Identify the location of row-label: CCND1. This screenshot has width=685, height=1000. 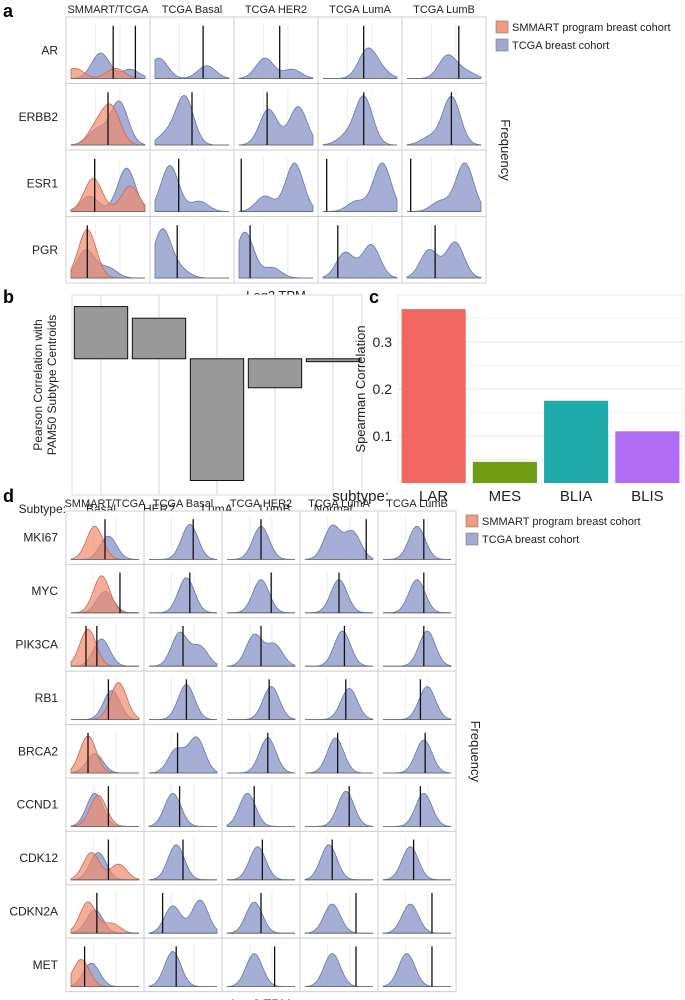
(38, 805).